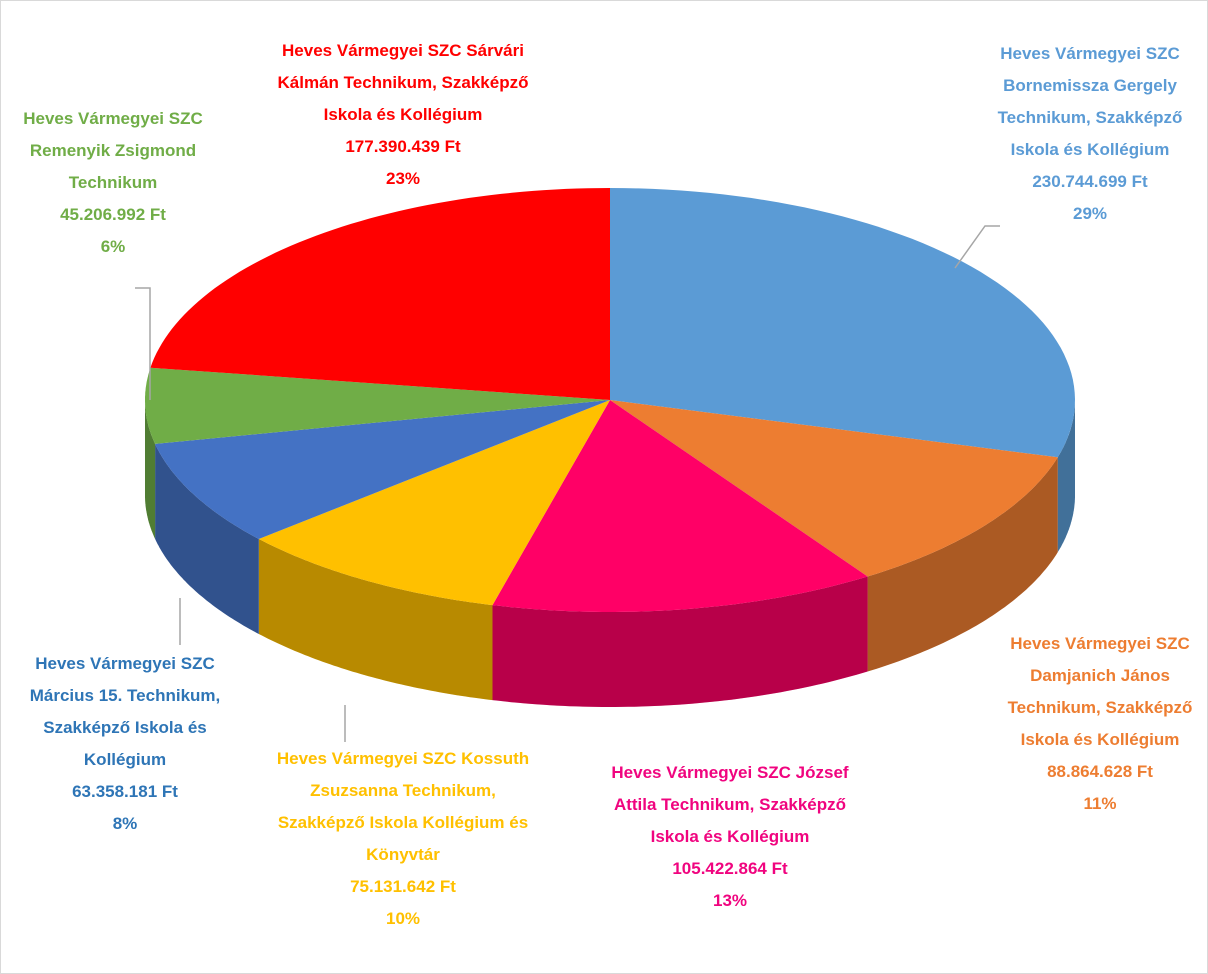  What do you see at coordinates (1100, 803) in the screenshot?
I see `label-percent: 11%` at bounding box center [1100, 803].